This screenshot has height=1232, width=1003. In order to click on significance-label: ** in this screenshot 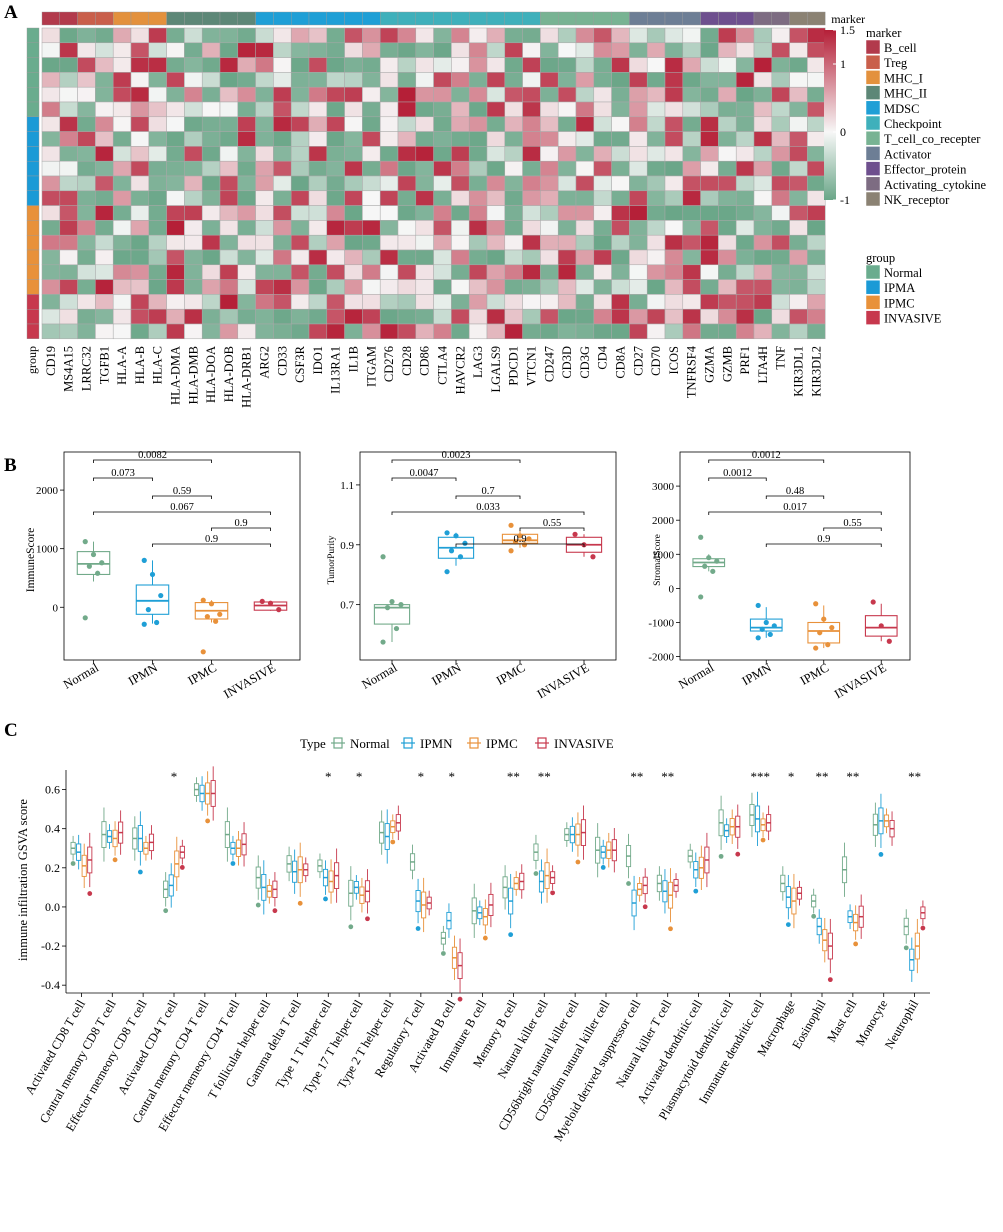, I will do `click(852, 776)`.